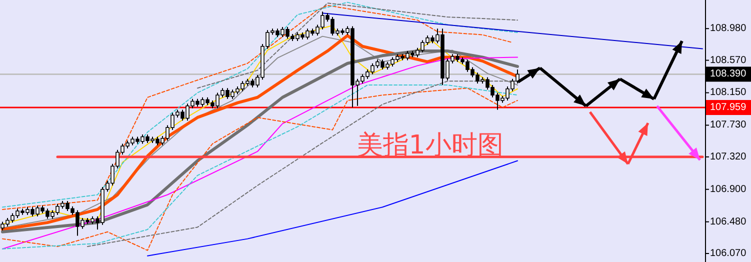 This screenshot has height=262, width=751. I want to click on y-tick-label: 106.070, so click(728, 253).